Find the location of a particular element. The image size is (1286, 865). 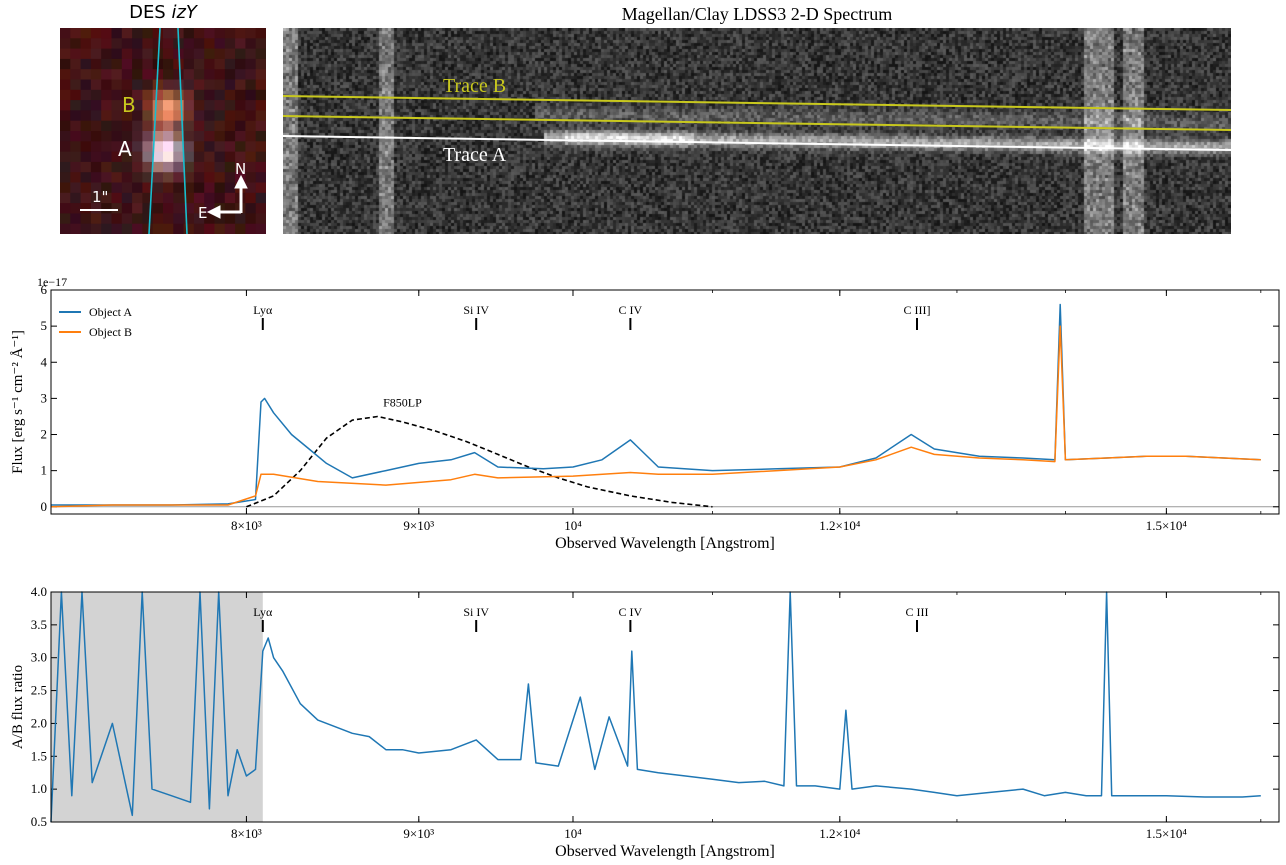

x-tick-label: 8×10³ is located at coordinates (246, 833).